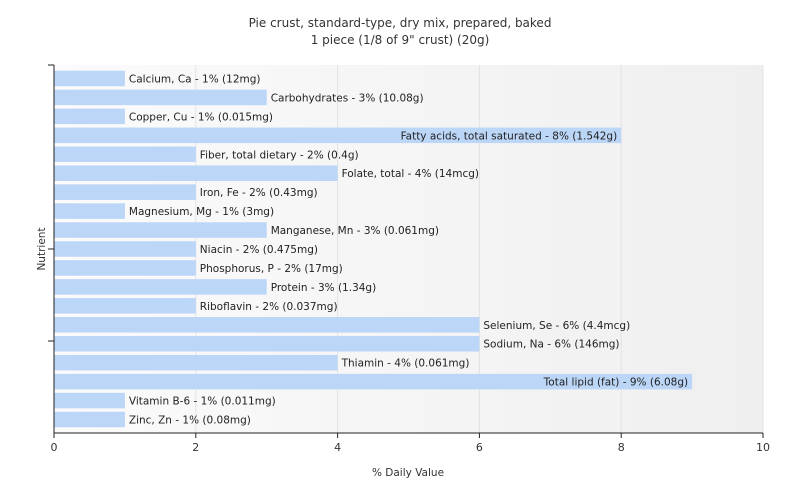 Image resolution: width=800 pixels, height=500 pixels. What do you see at coordinates (337, 447) in the screenshot?
I see `x-tick-label: 4` at bounding box center [337, 447].